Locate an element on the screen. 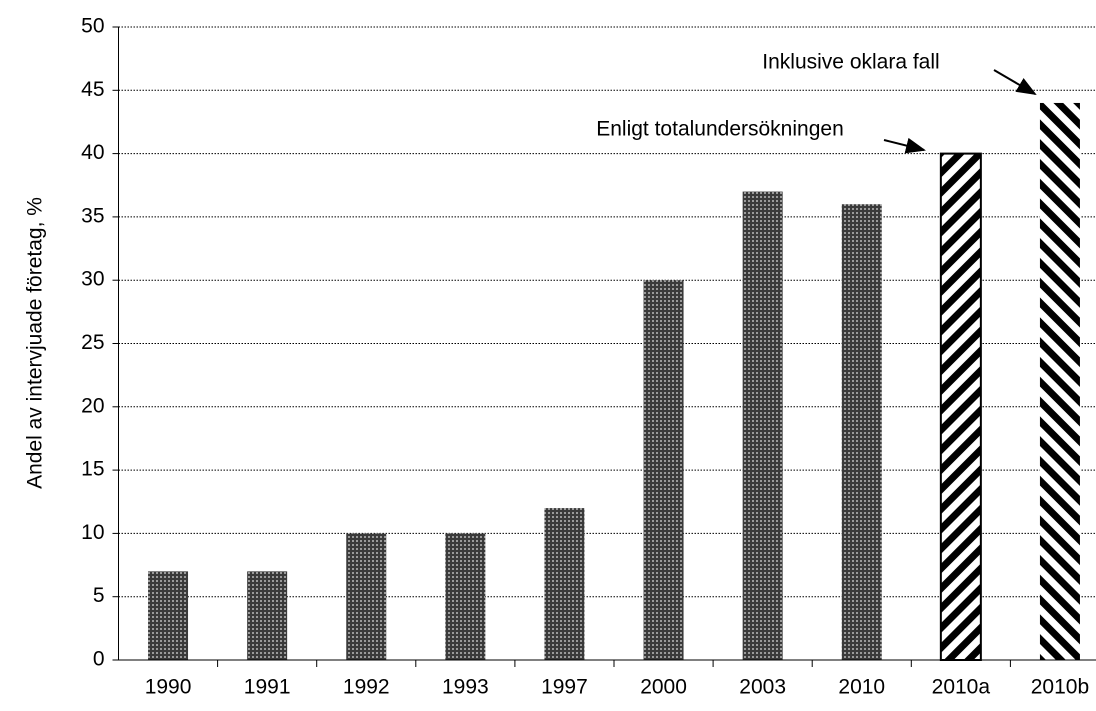 The height and width of the screenshot is (711, 1096). x-tick-label: 2010b is located at coordinates (1060, 687).